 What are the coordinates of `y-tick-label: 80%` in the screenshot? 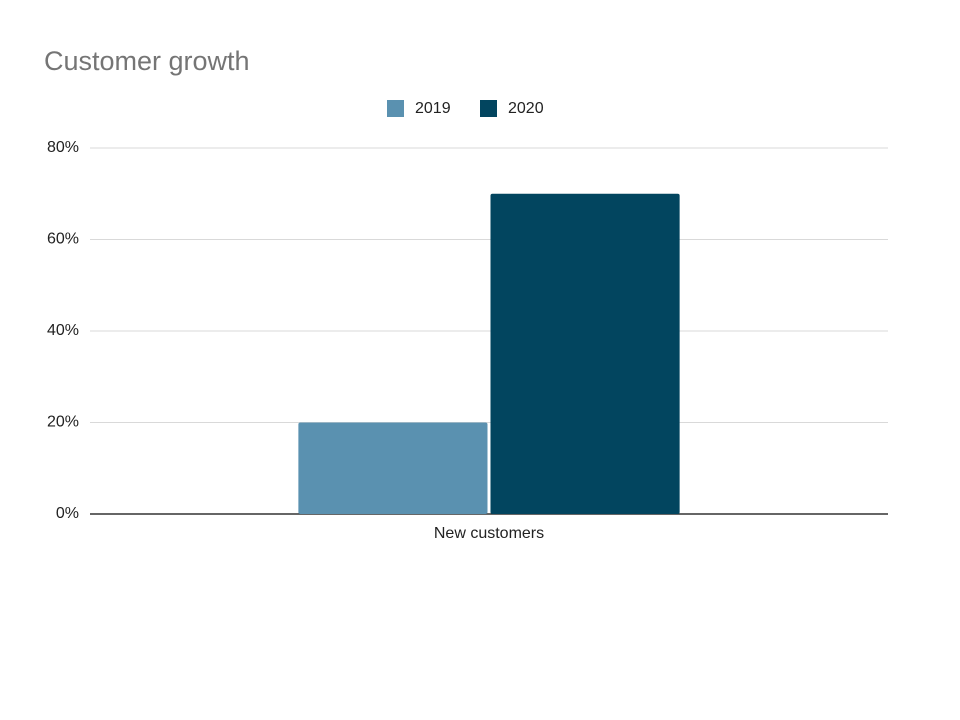 It's located at (63, 147).